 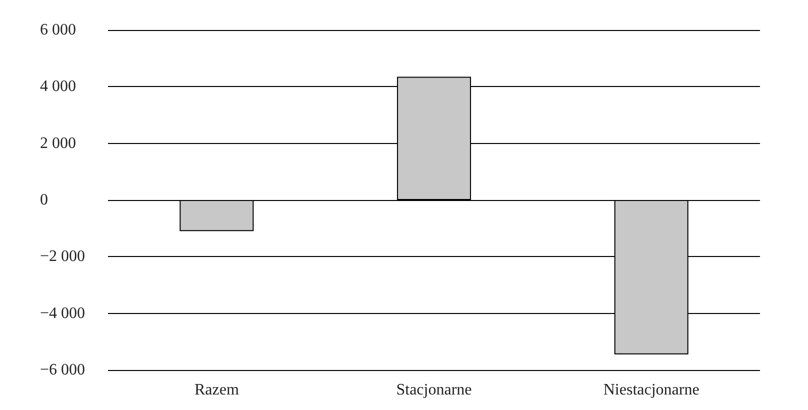 I want to click on y-tick-label: −4 000, so click(x=63, y=313).